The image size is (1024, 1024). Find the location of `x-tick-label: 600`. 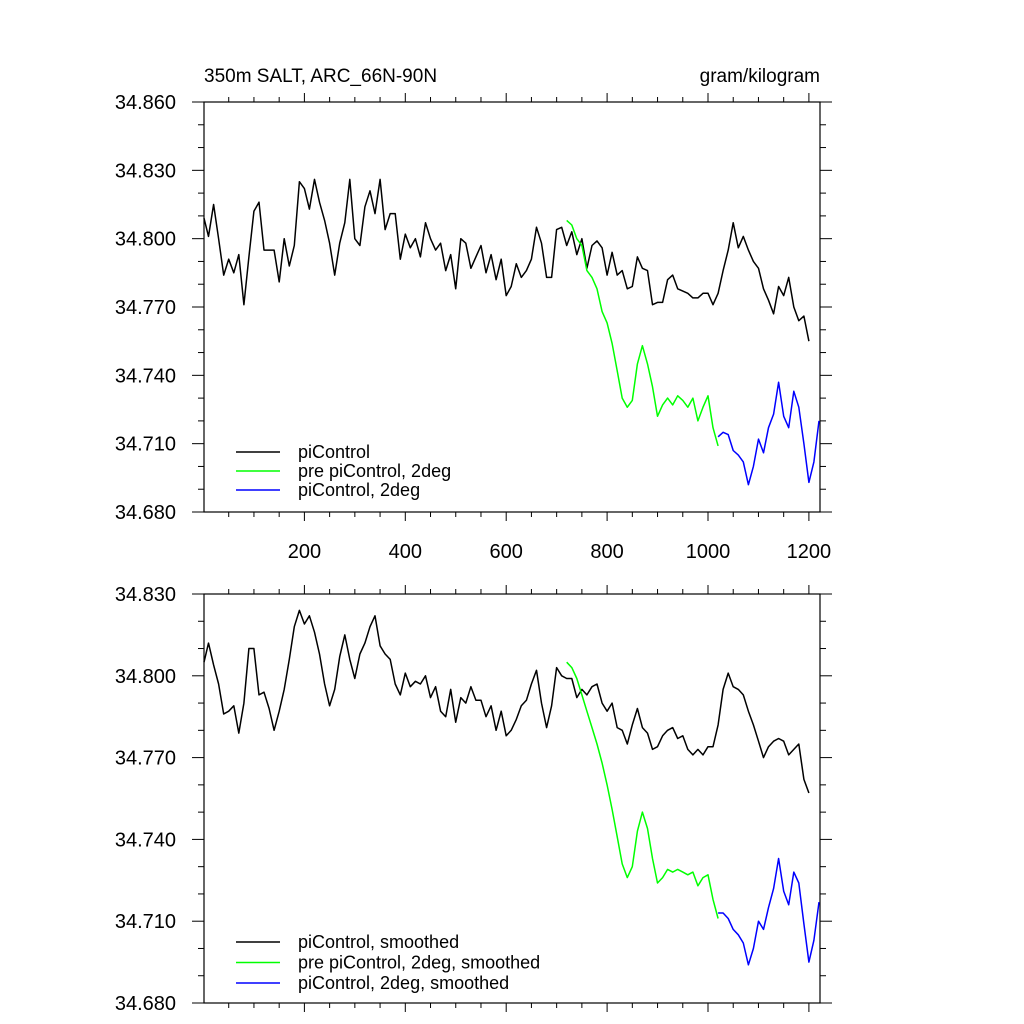

x-tick-label: 600 is located at coordinates (506, 552).